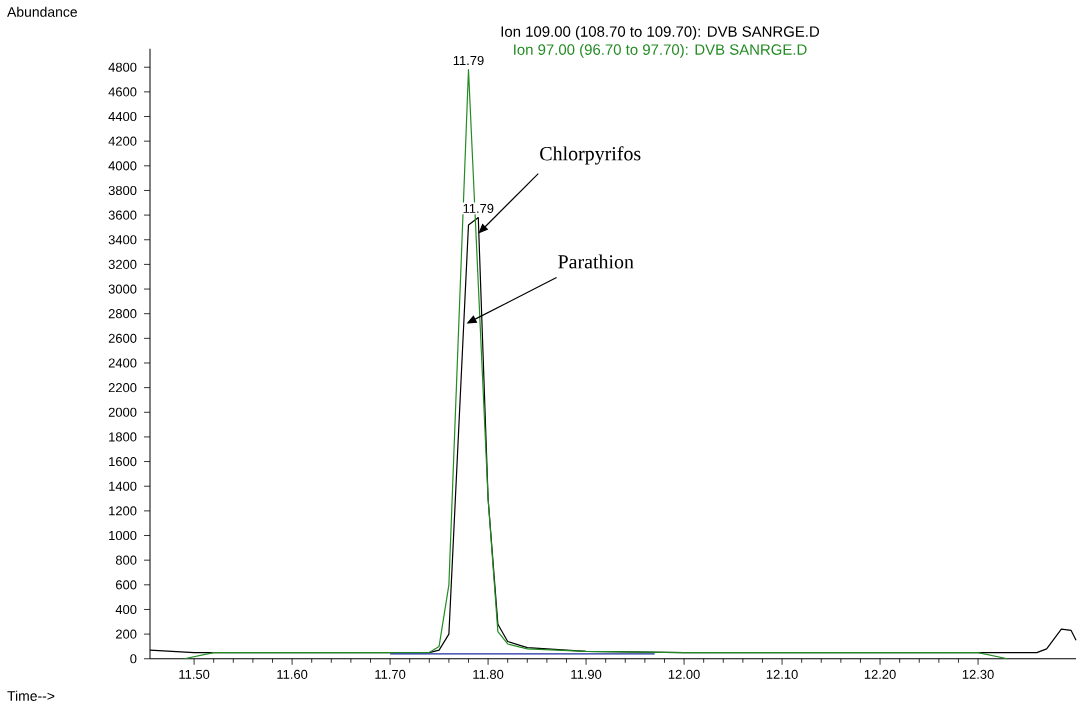 The height and width of the screenshot is (708, 1082). I want to click on annotation: Chlorpyrifos, so click(590, 155).